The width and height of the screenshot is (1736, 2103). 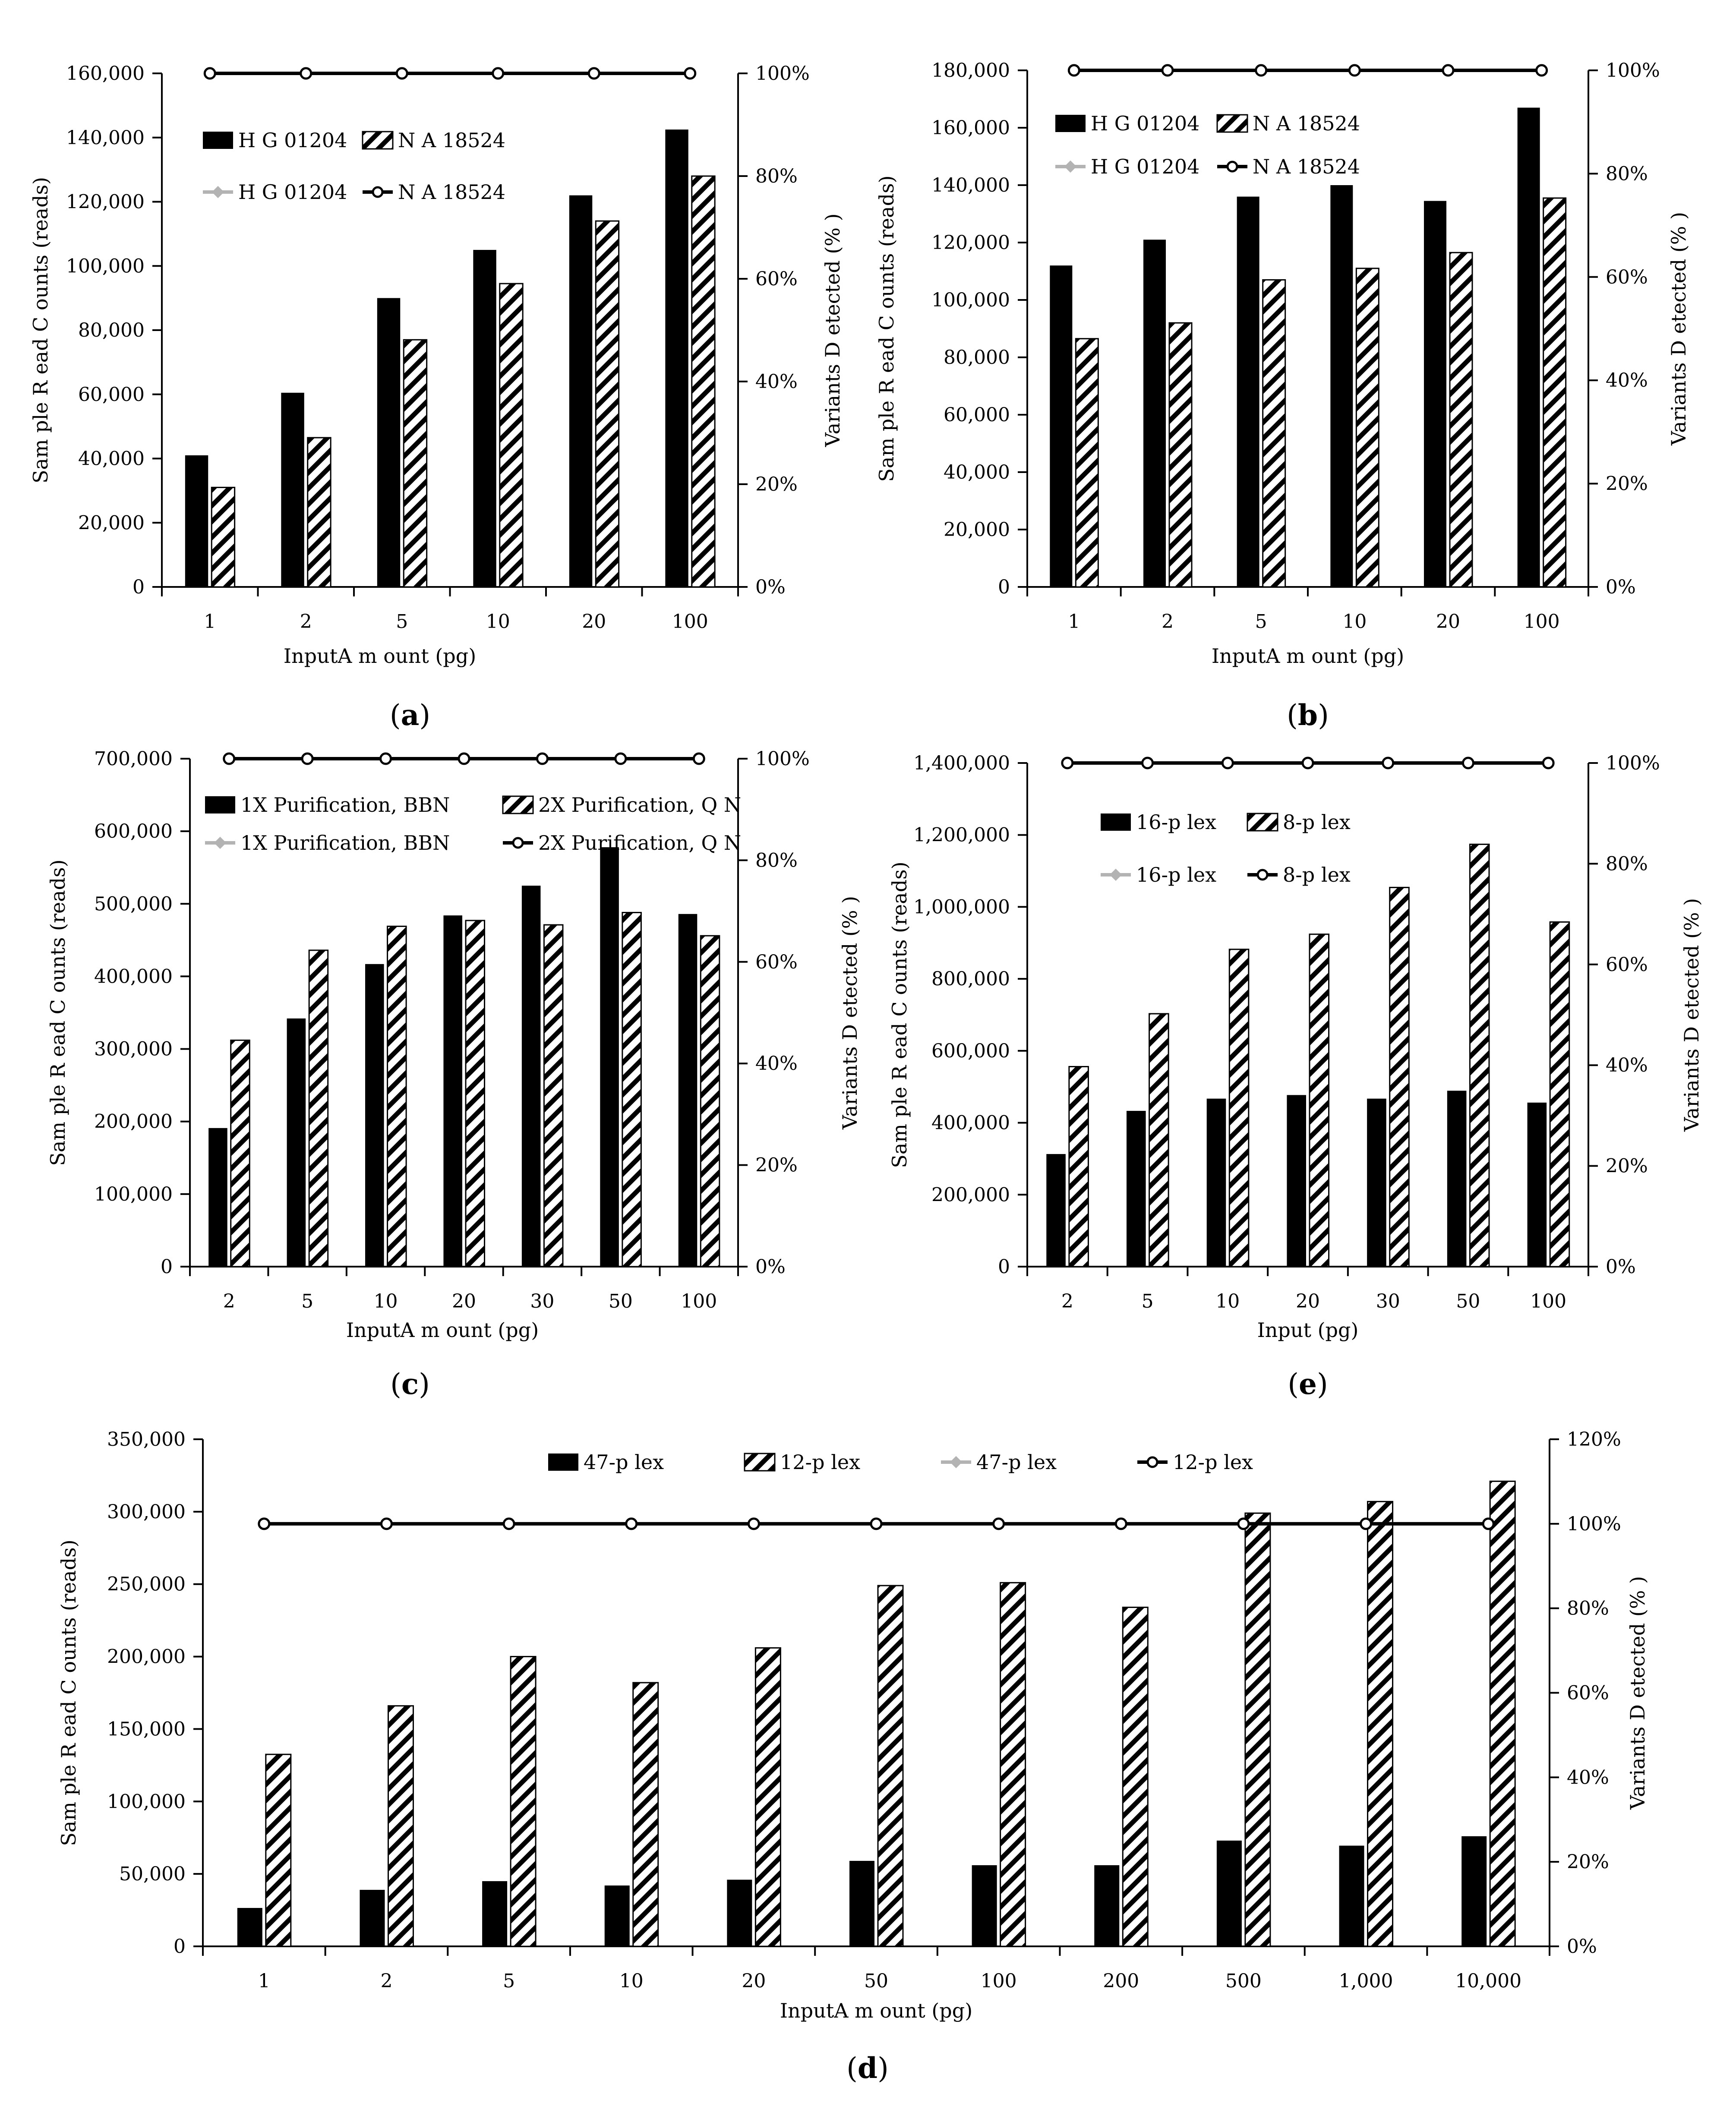 What do you see at coordinates (133, 1049) in the screenshot?
I see `y-tick-label: 300,000` at bounding box center [133, 1049].